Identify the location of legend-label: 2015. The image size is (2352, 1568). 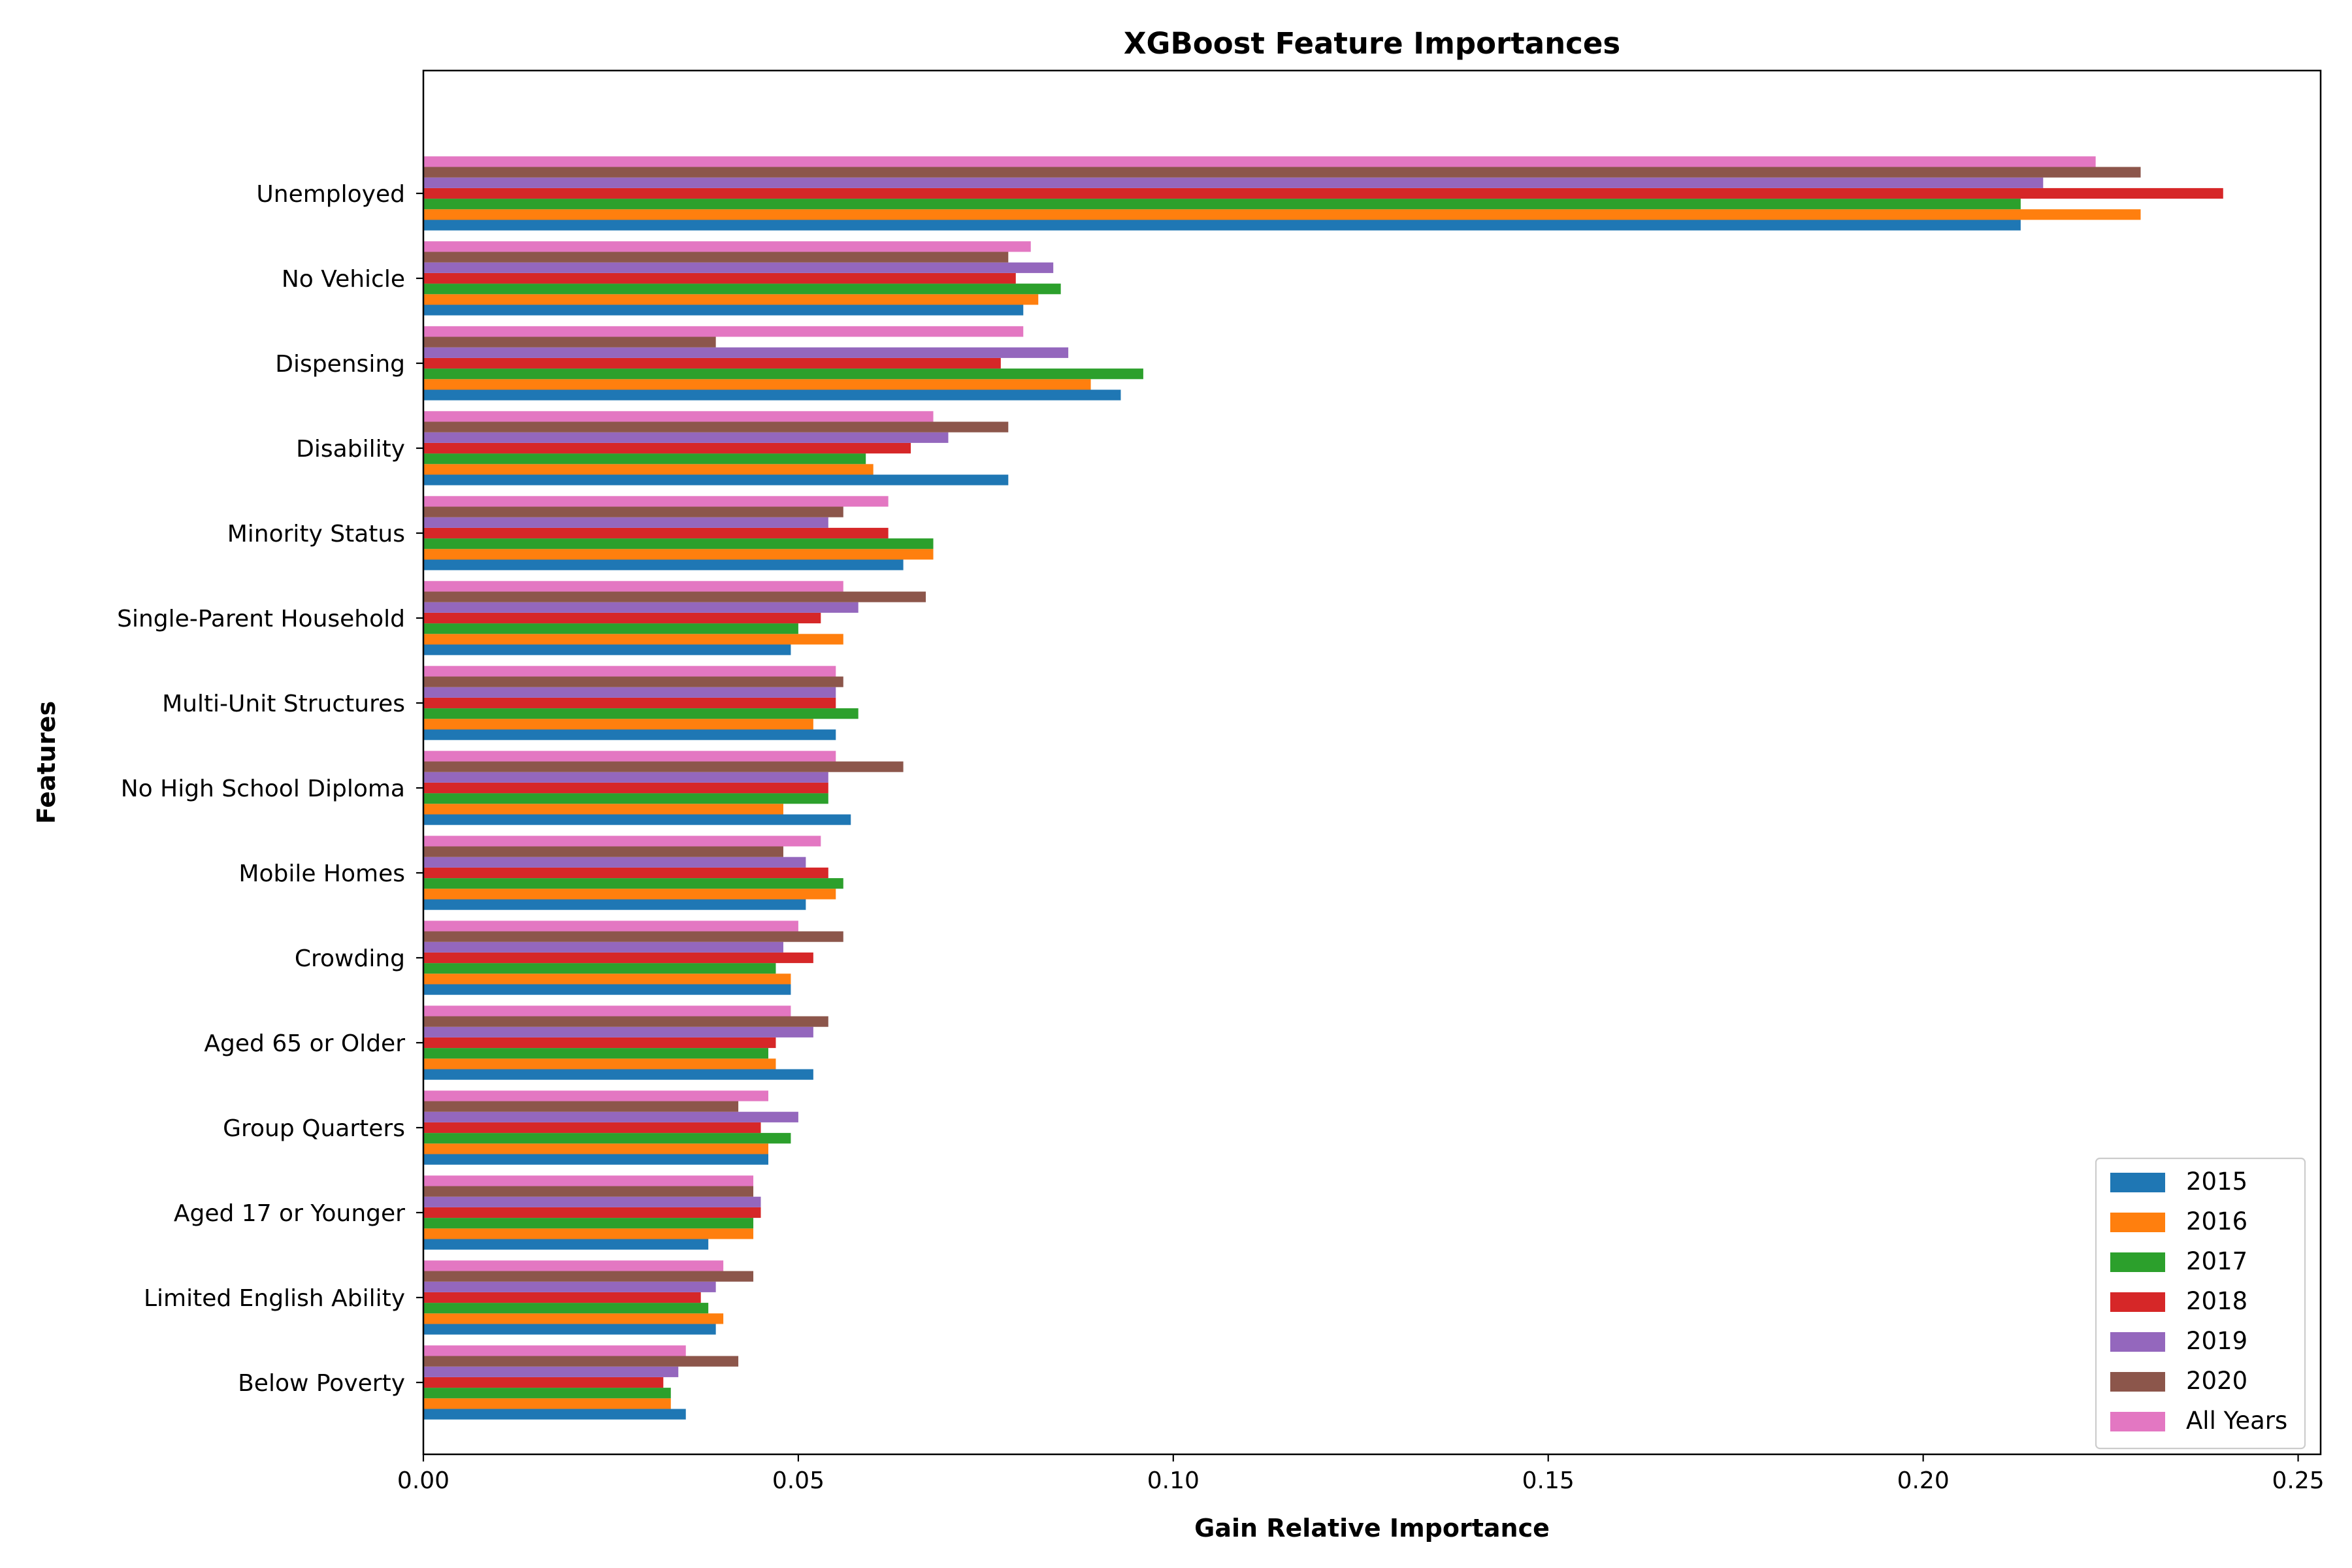
(2216, 1182).